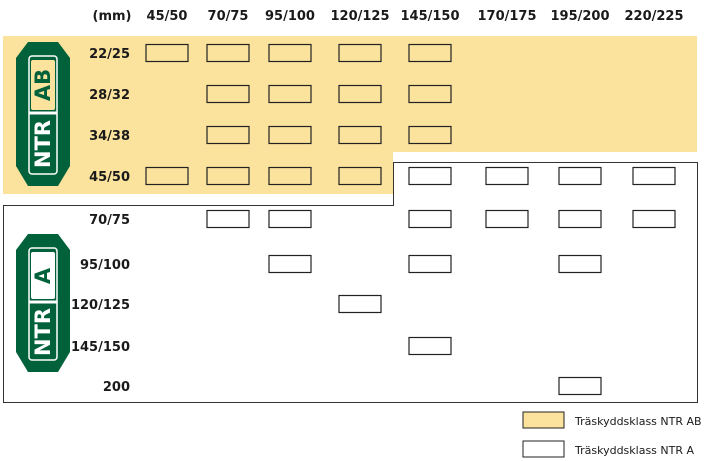 The height and width of the screenshot is (461, 708). I want to click on column-header-45-50: 45/50, so click(167, 16).